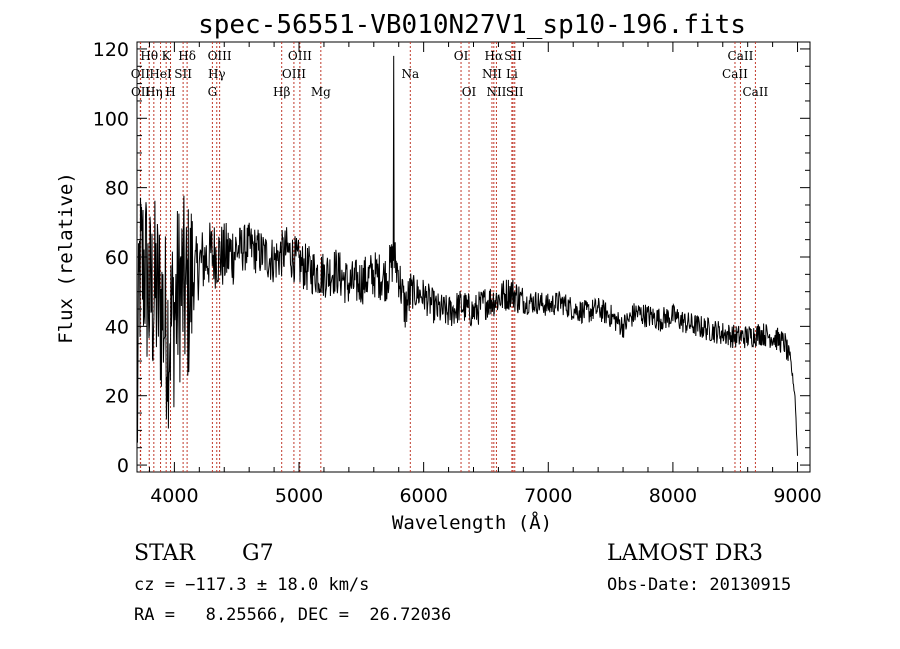 This screenshot has width=900, height=649. I want to click on coordinates: RA = 8.25566, DEC = 26.72036, so click(292, 615).